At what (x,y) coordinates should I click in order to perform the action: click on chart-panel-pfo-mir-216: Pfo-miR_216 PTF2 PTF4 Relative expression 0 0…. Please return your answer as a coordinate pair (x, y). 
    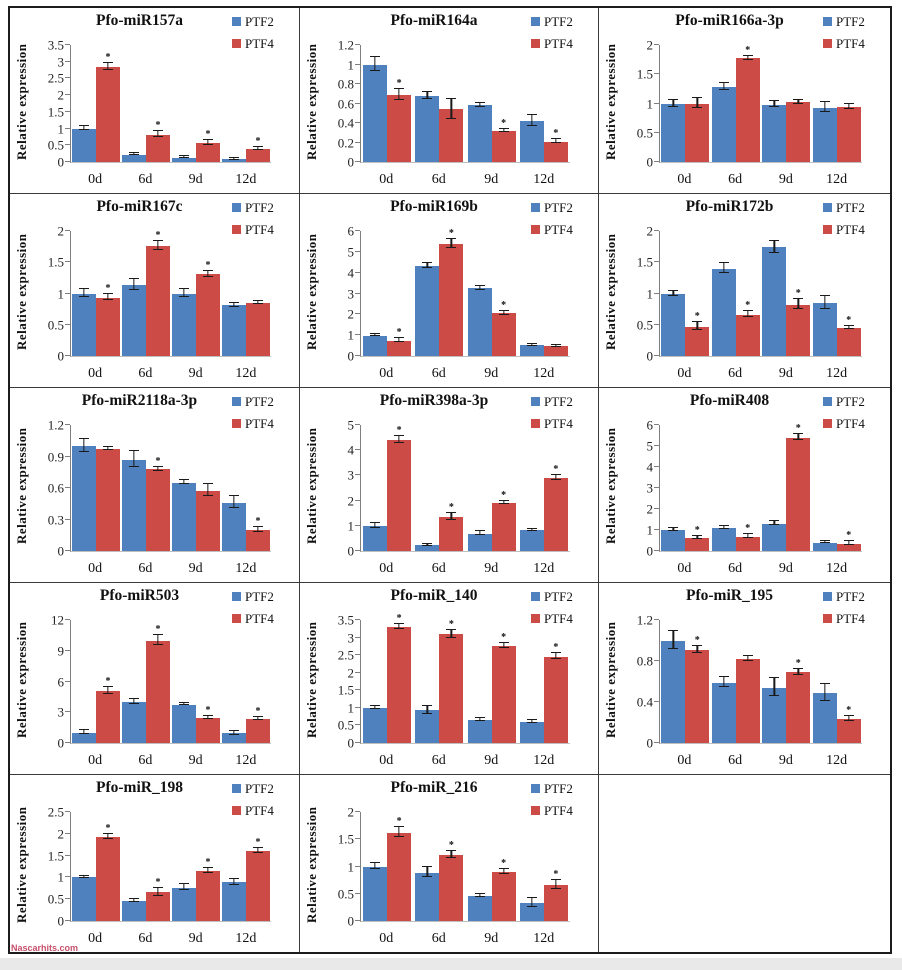
    Looking at the image, I should click on (449, 863).